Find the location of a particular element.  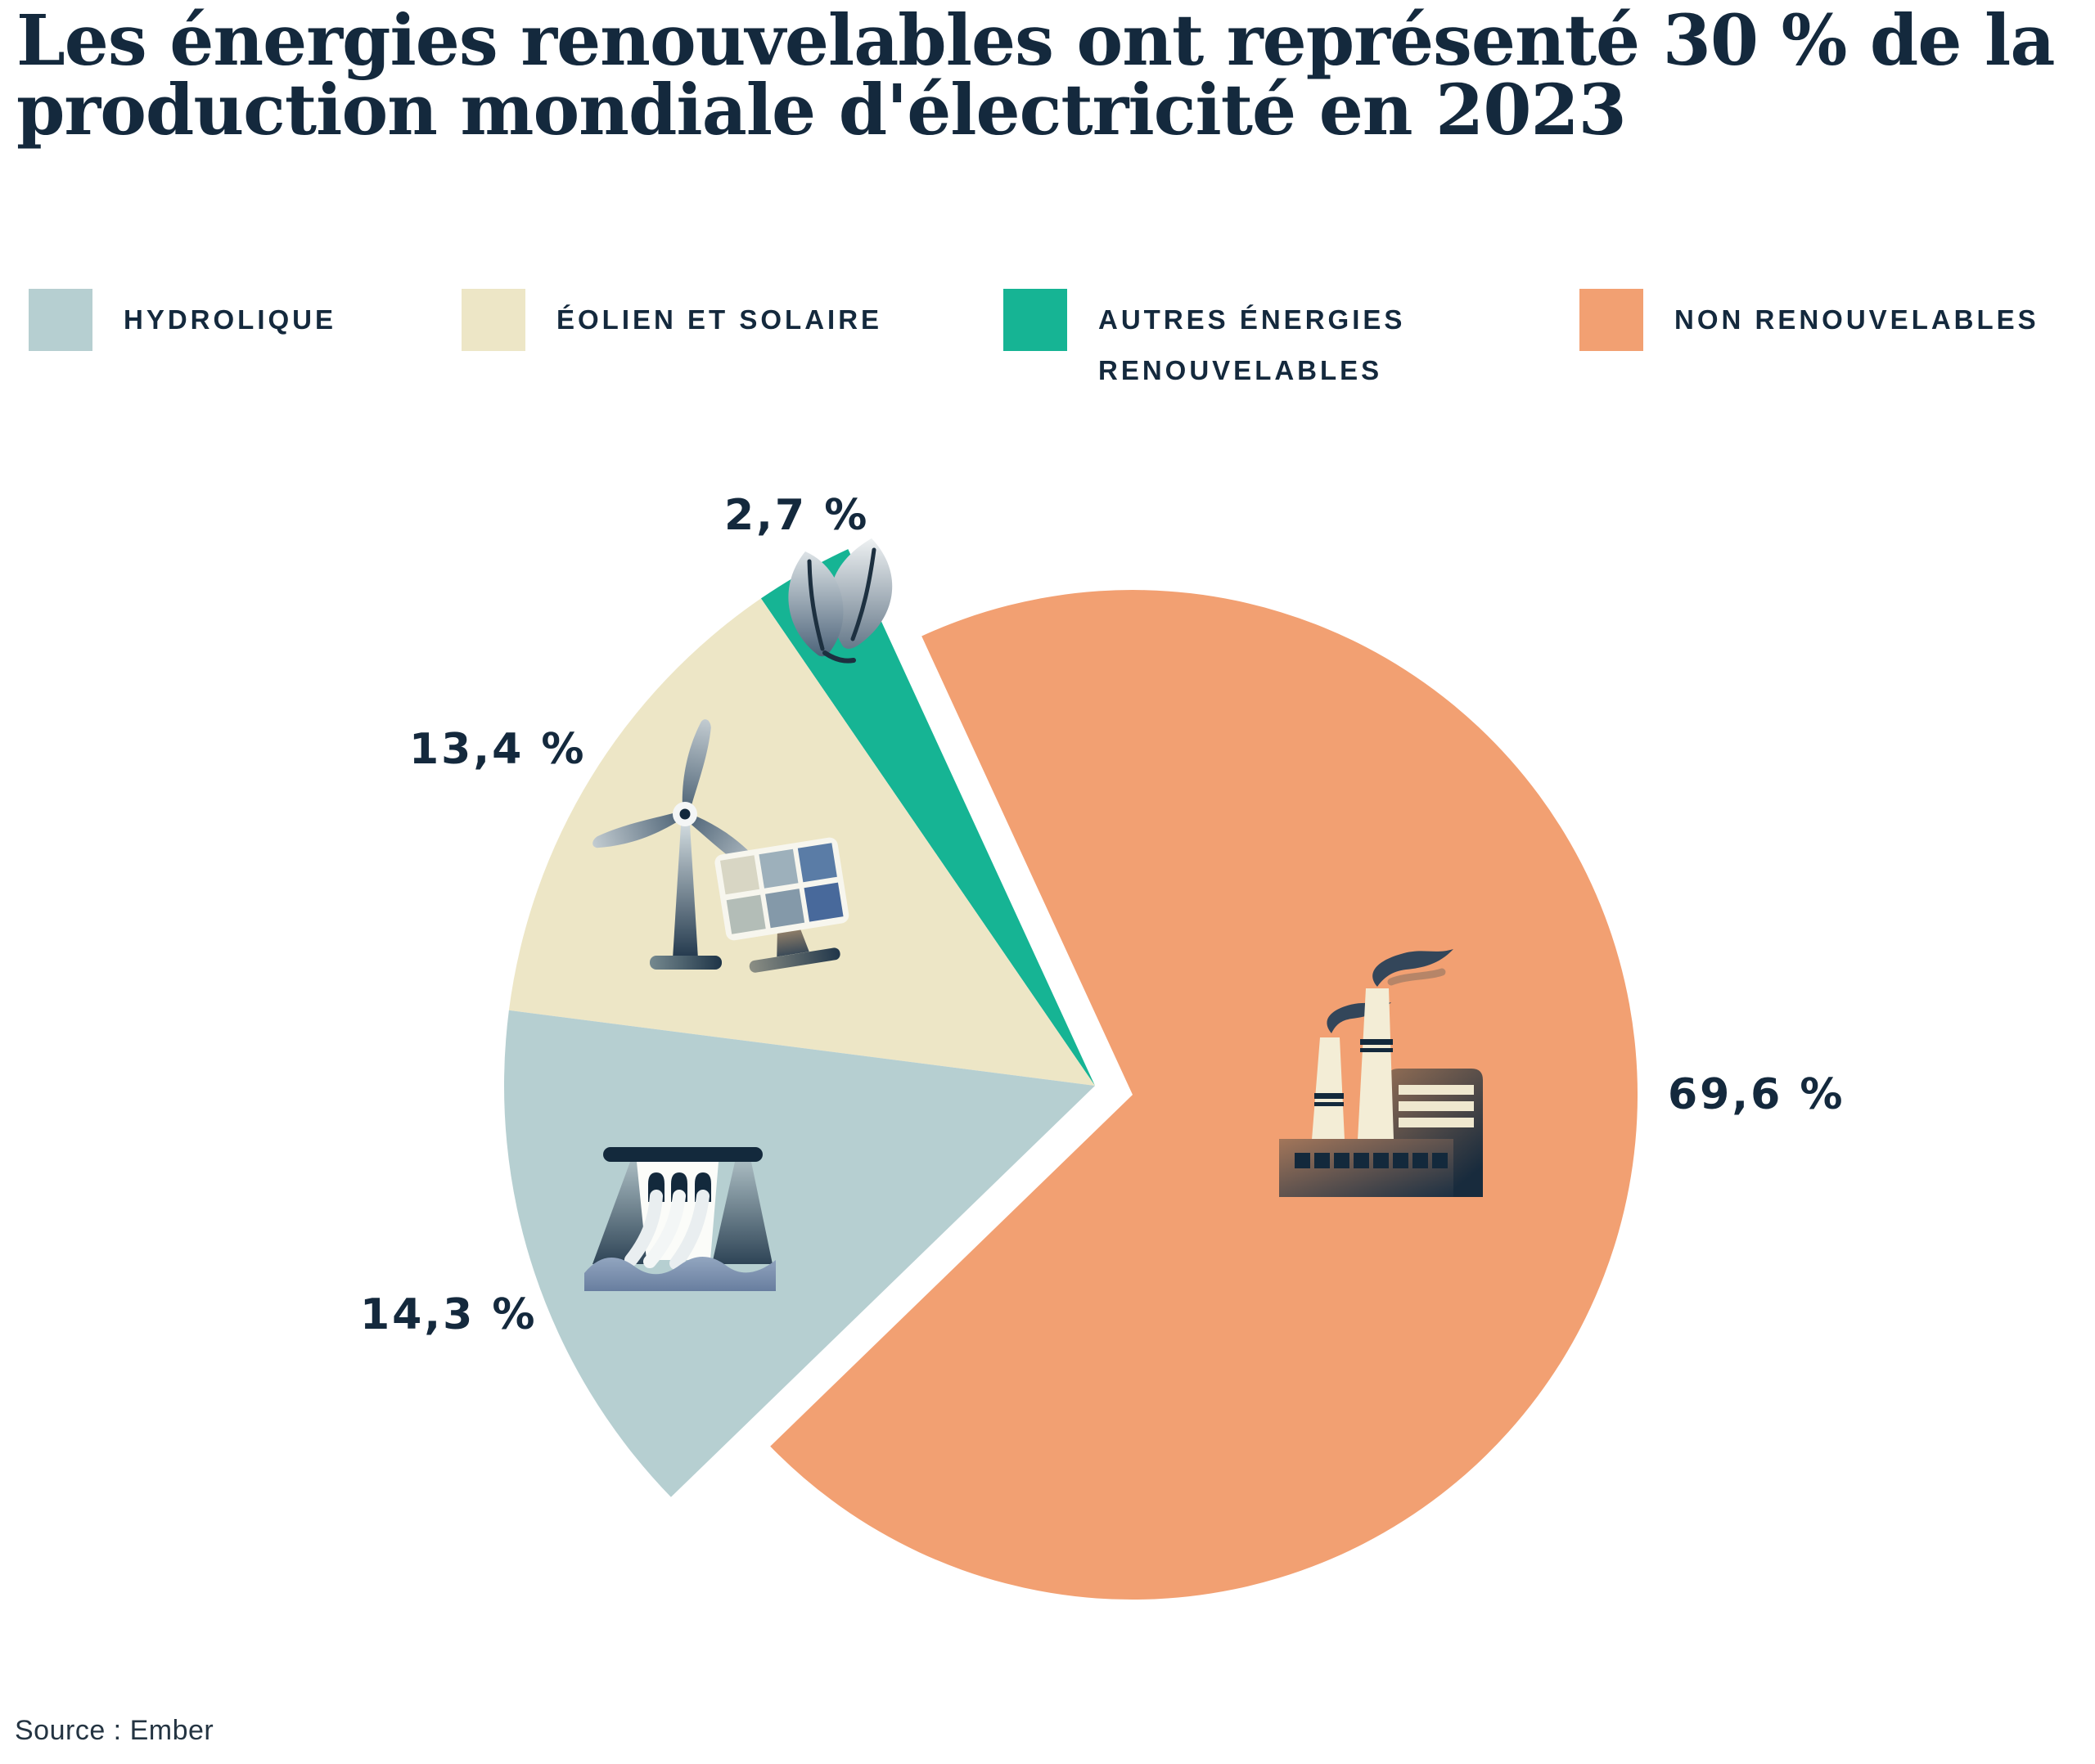

wind-turbine-solar-panel-icon is located at coordinates (720, 845).